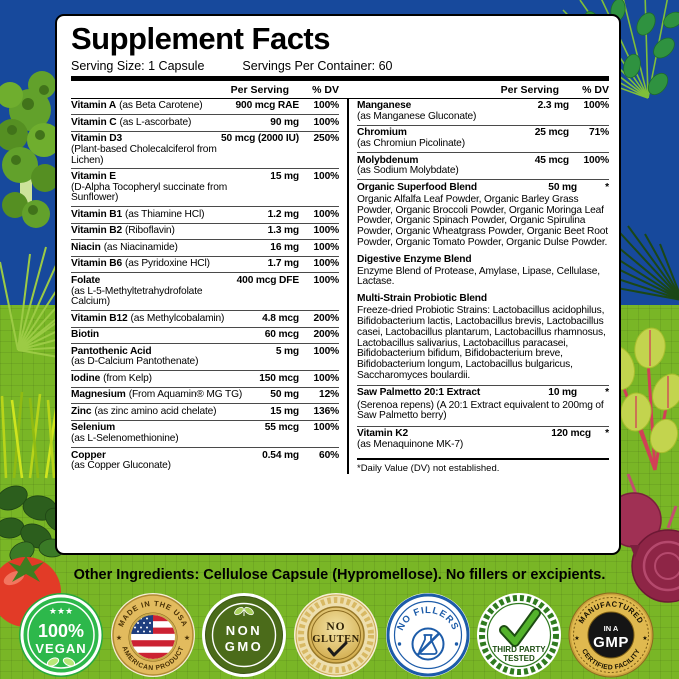 This screenshot has height=679, width=679. What do you see at coordinates (30, 149) in the screenshot?
I see `broccoli-decoration` at bounding box center [30, 149].